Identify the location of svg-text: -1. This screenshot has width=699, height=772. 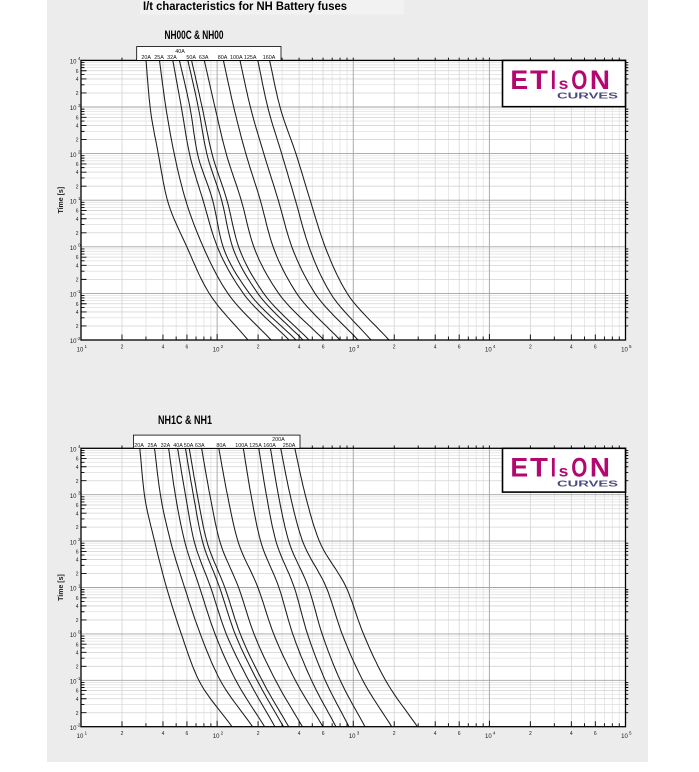
(78, 678).